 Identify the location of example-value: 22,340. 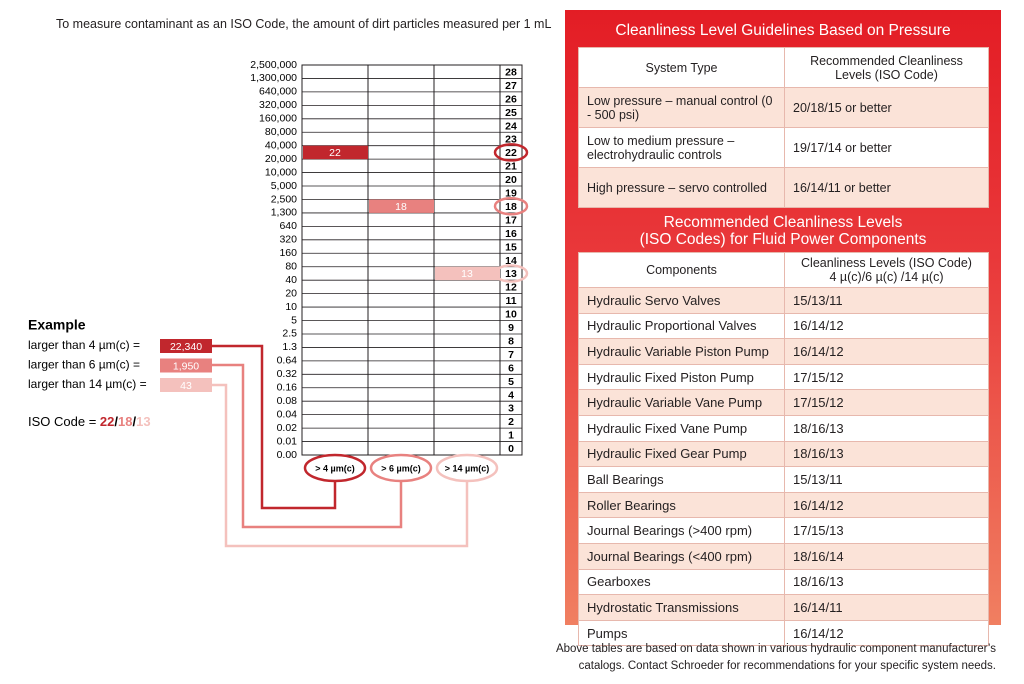
(186, 347).